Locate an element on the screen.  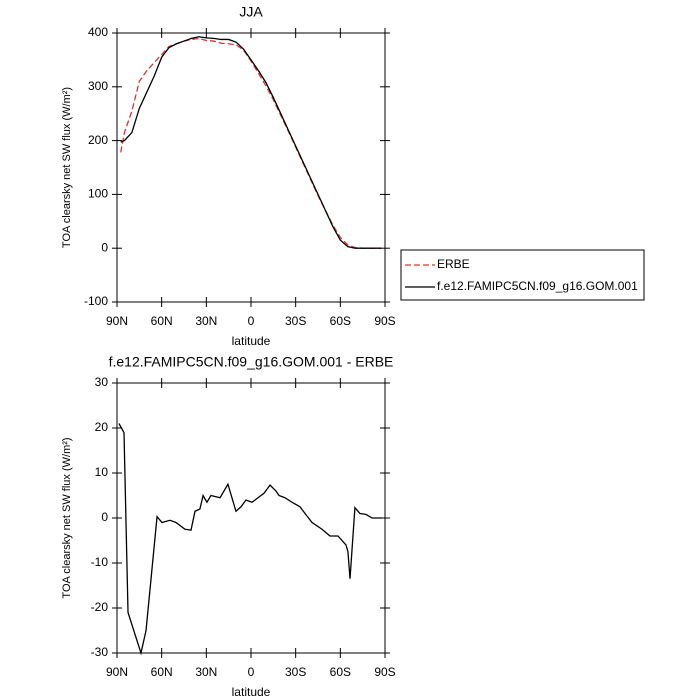
y-tick-label: 100 is located at coordinates (98, 194).